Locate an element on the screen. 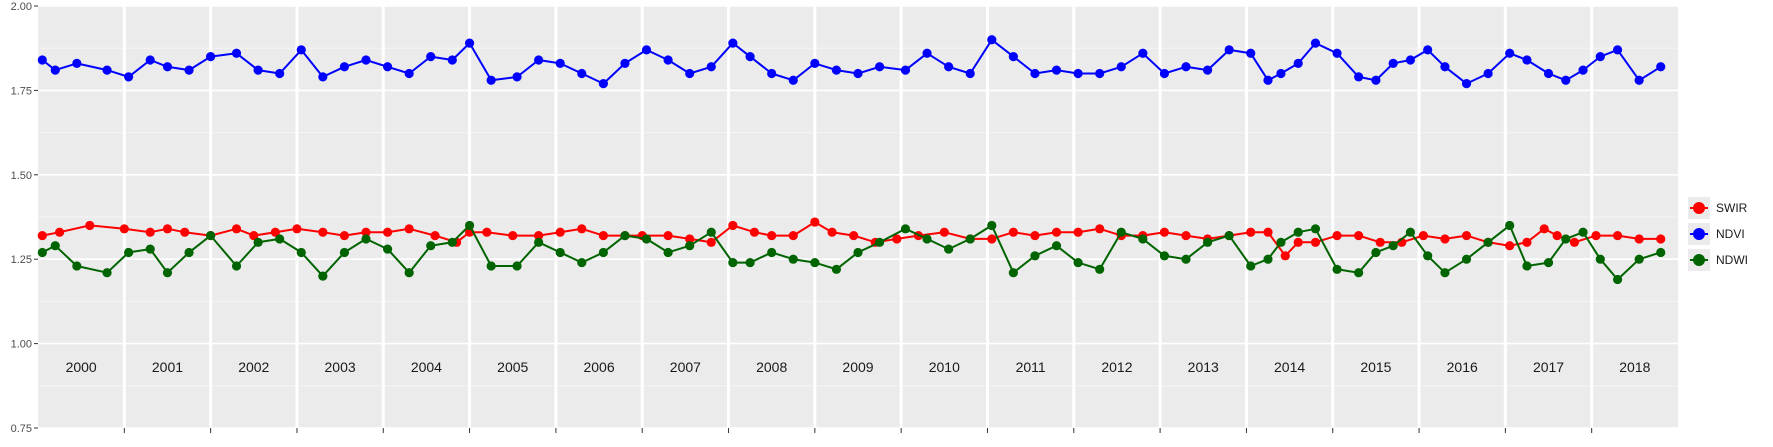 This screenshot has width=1773, height=447. legend-item-ndwi: NDWI is located at coordinates (1728, 260).